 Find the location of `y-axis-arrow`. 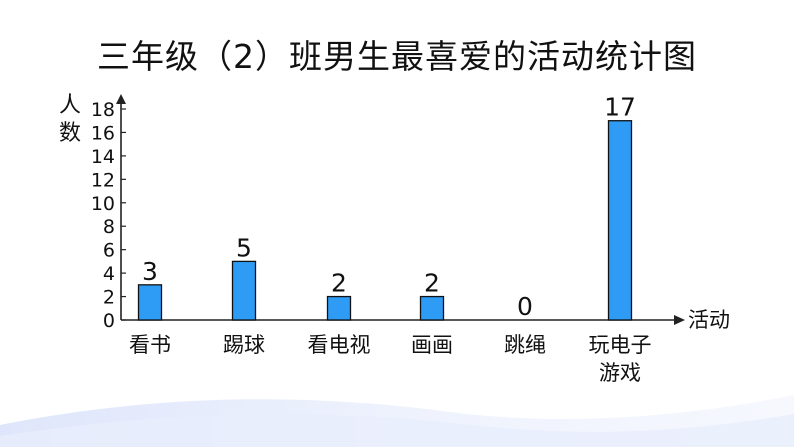

y-axis-arrow is located at coordinates (121, 99).